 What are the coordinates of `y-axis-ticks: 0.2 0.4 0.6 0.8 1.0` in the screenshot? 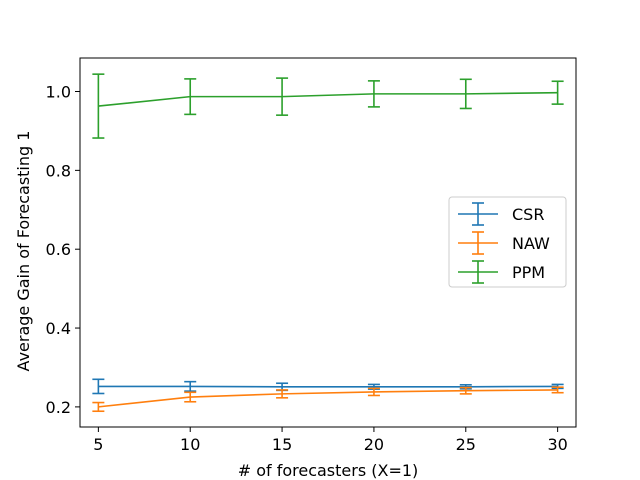 It's located at (63, 250).